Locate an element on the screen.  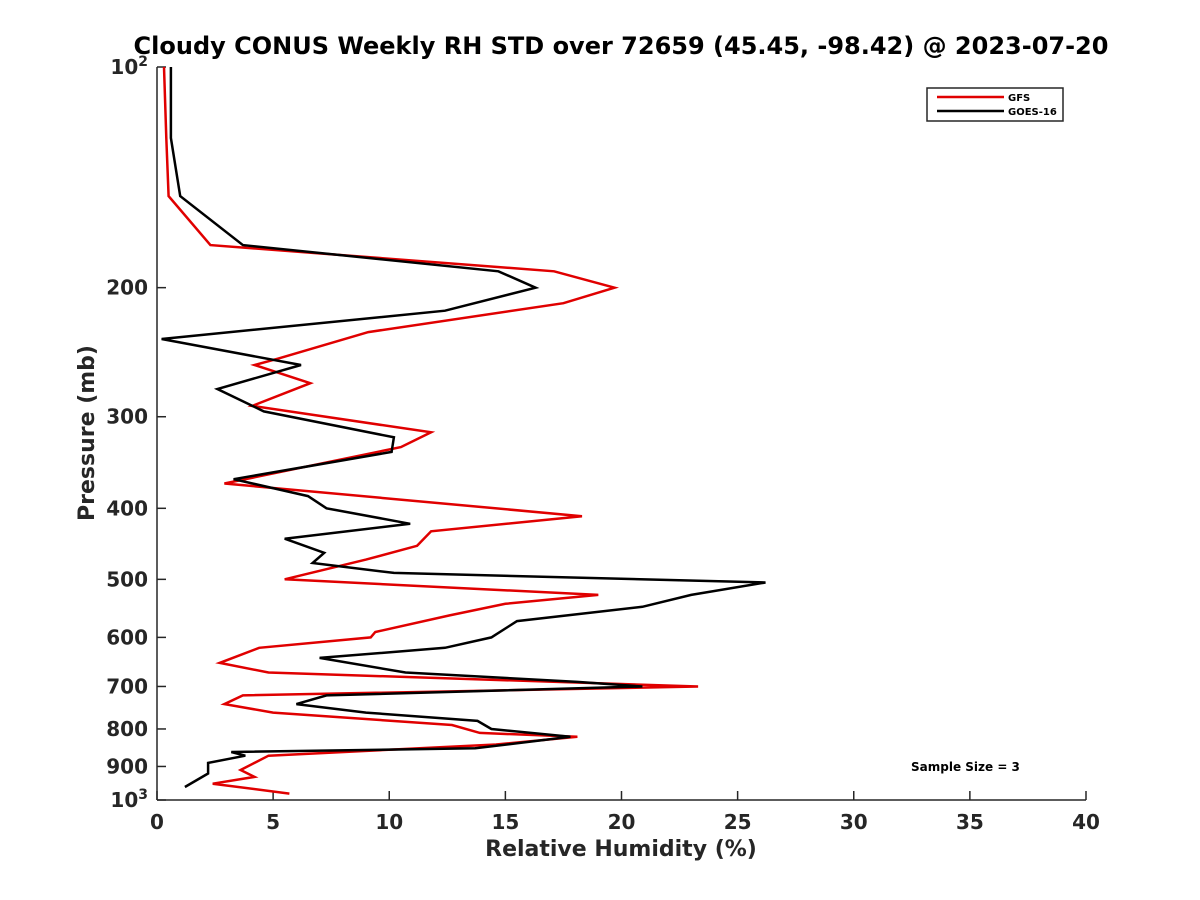
x-axis-label: Relative Humidity (%) is located at coordinates (621, 849).